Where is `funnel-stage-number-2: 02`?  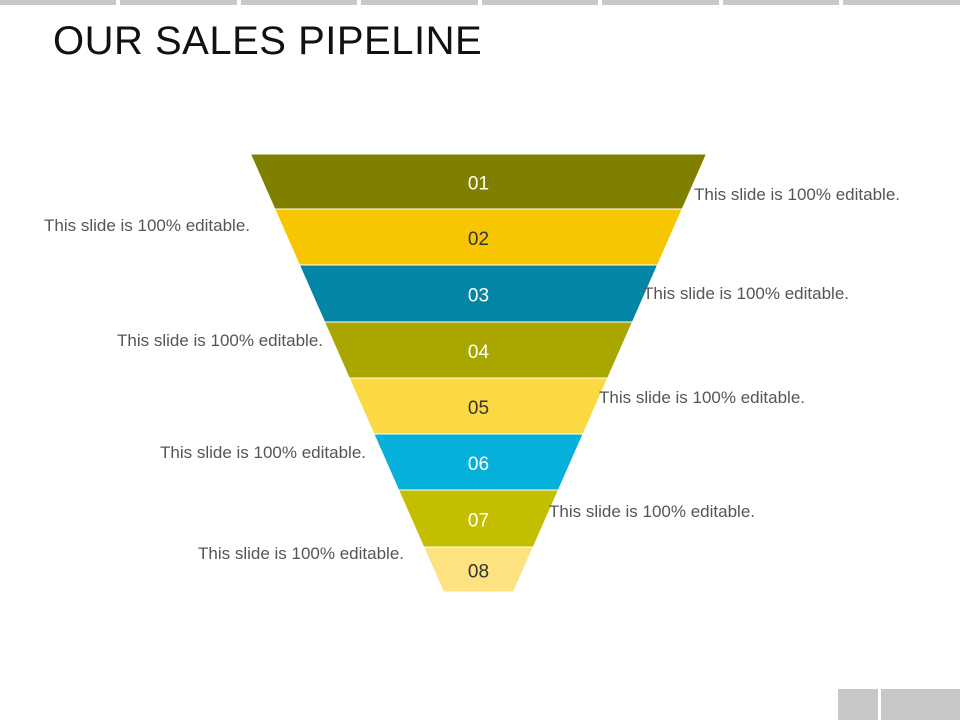 funnel-stage-number-2: 02 is located at coordinates (478, 239).